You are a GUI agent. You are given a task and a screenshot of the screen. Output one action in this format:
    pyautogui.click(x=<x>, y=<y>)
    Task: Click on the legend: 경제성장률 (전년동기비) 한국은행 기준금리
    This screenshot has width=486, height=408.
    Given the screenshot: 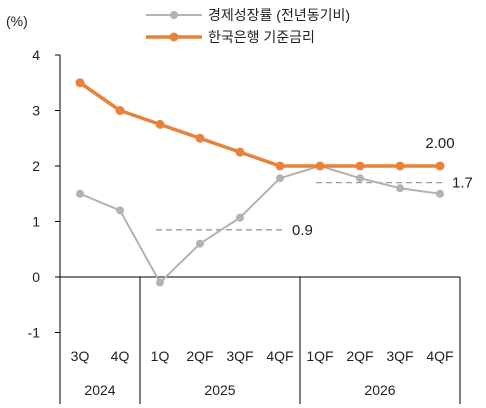 What is the action you would take?
    pyautogui.click(x=248, y=26)
    